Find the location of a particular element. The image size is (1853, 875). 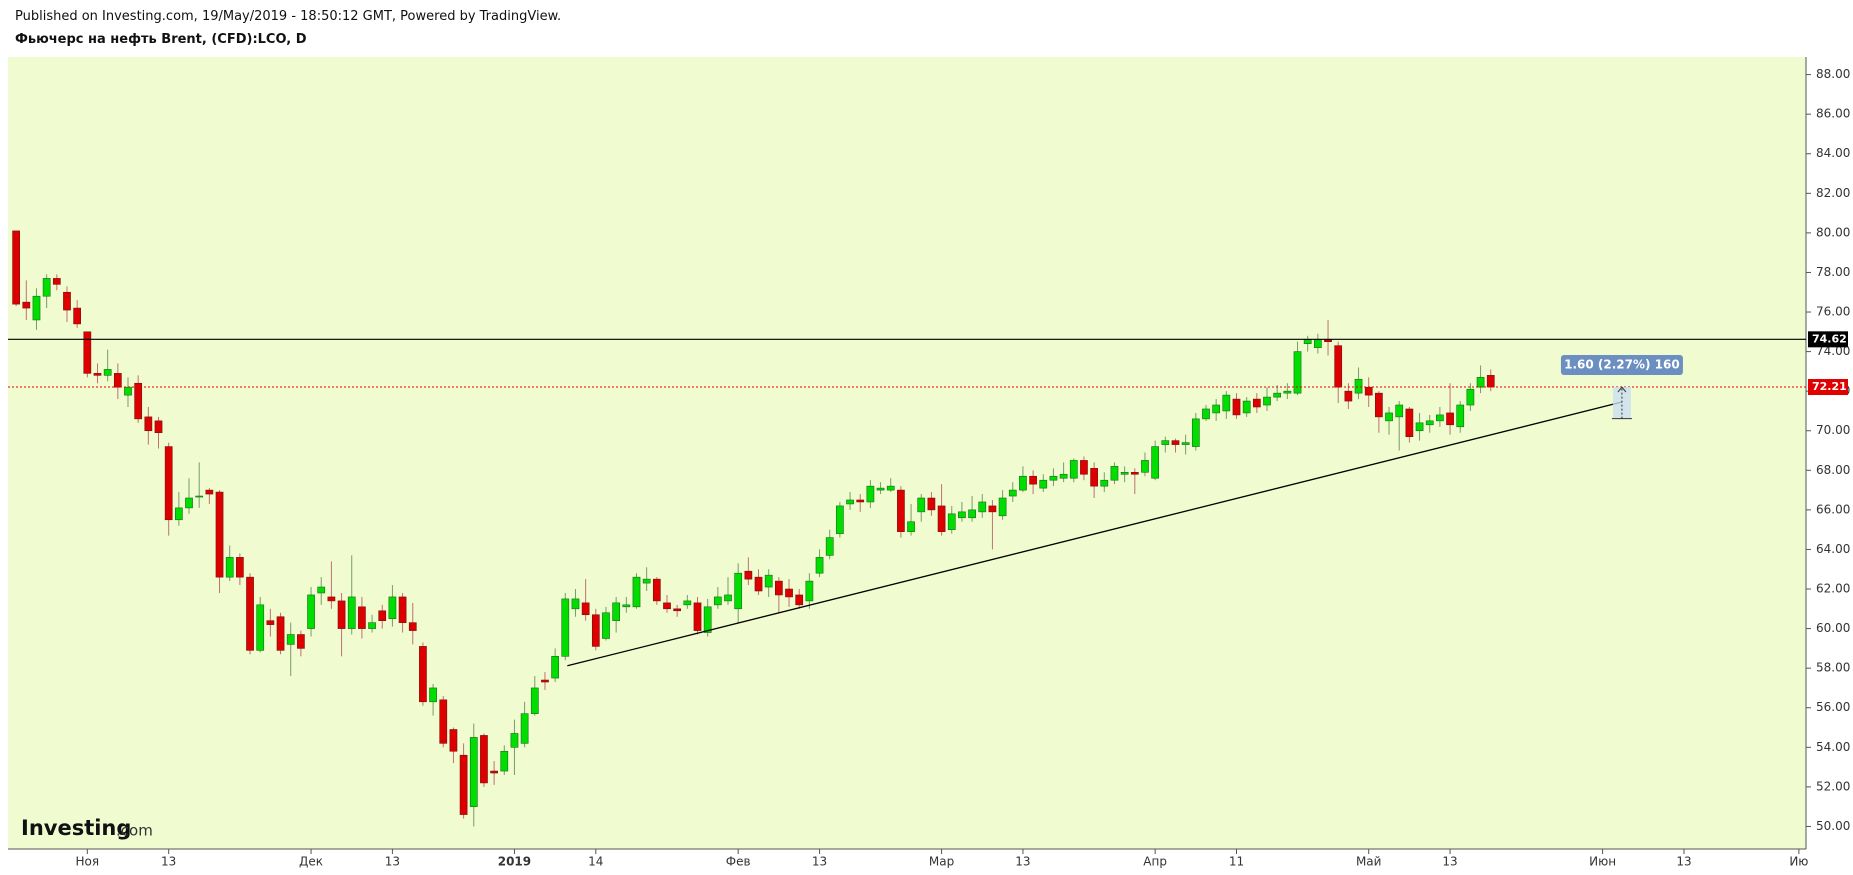

y-tick-label: 66.00 is located at coordinates (1833, 509).